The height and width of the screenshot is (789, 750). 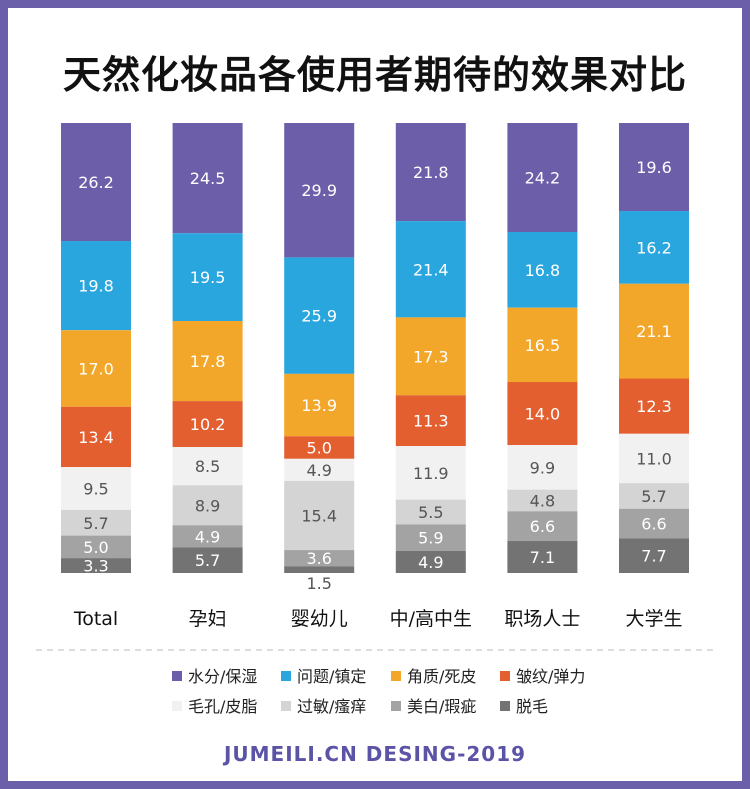 I want to click on data-label: 12.3, so click(x=654, y=406).